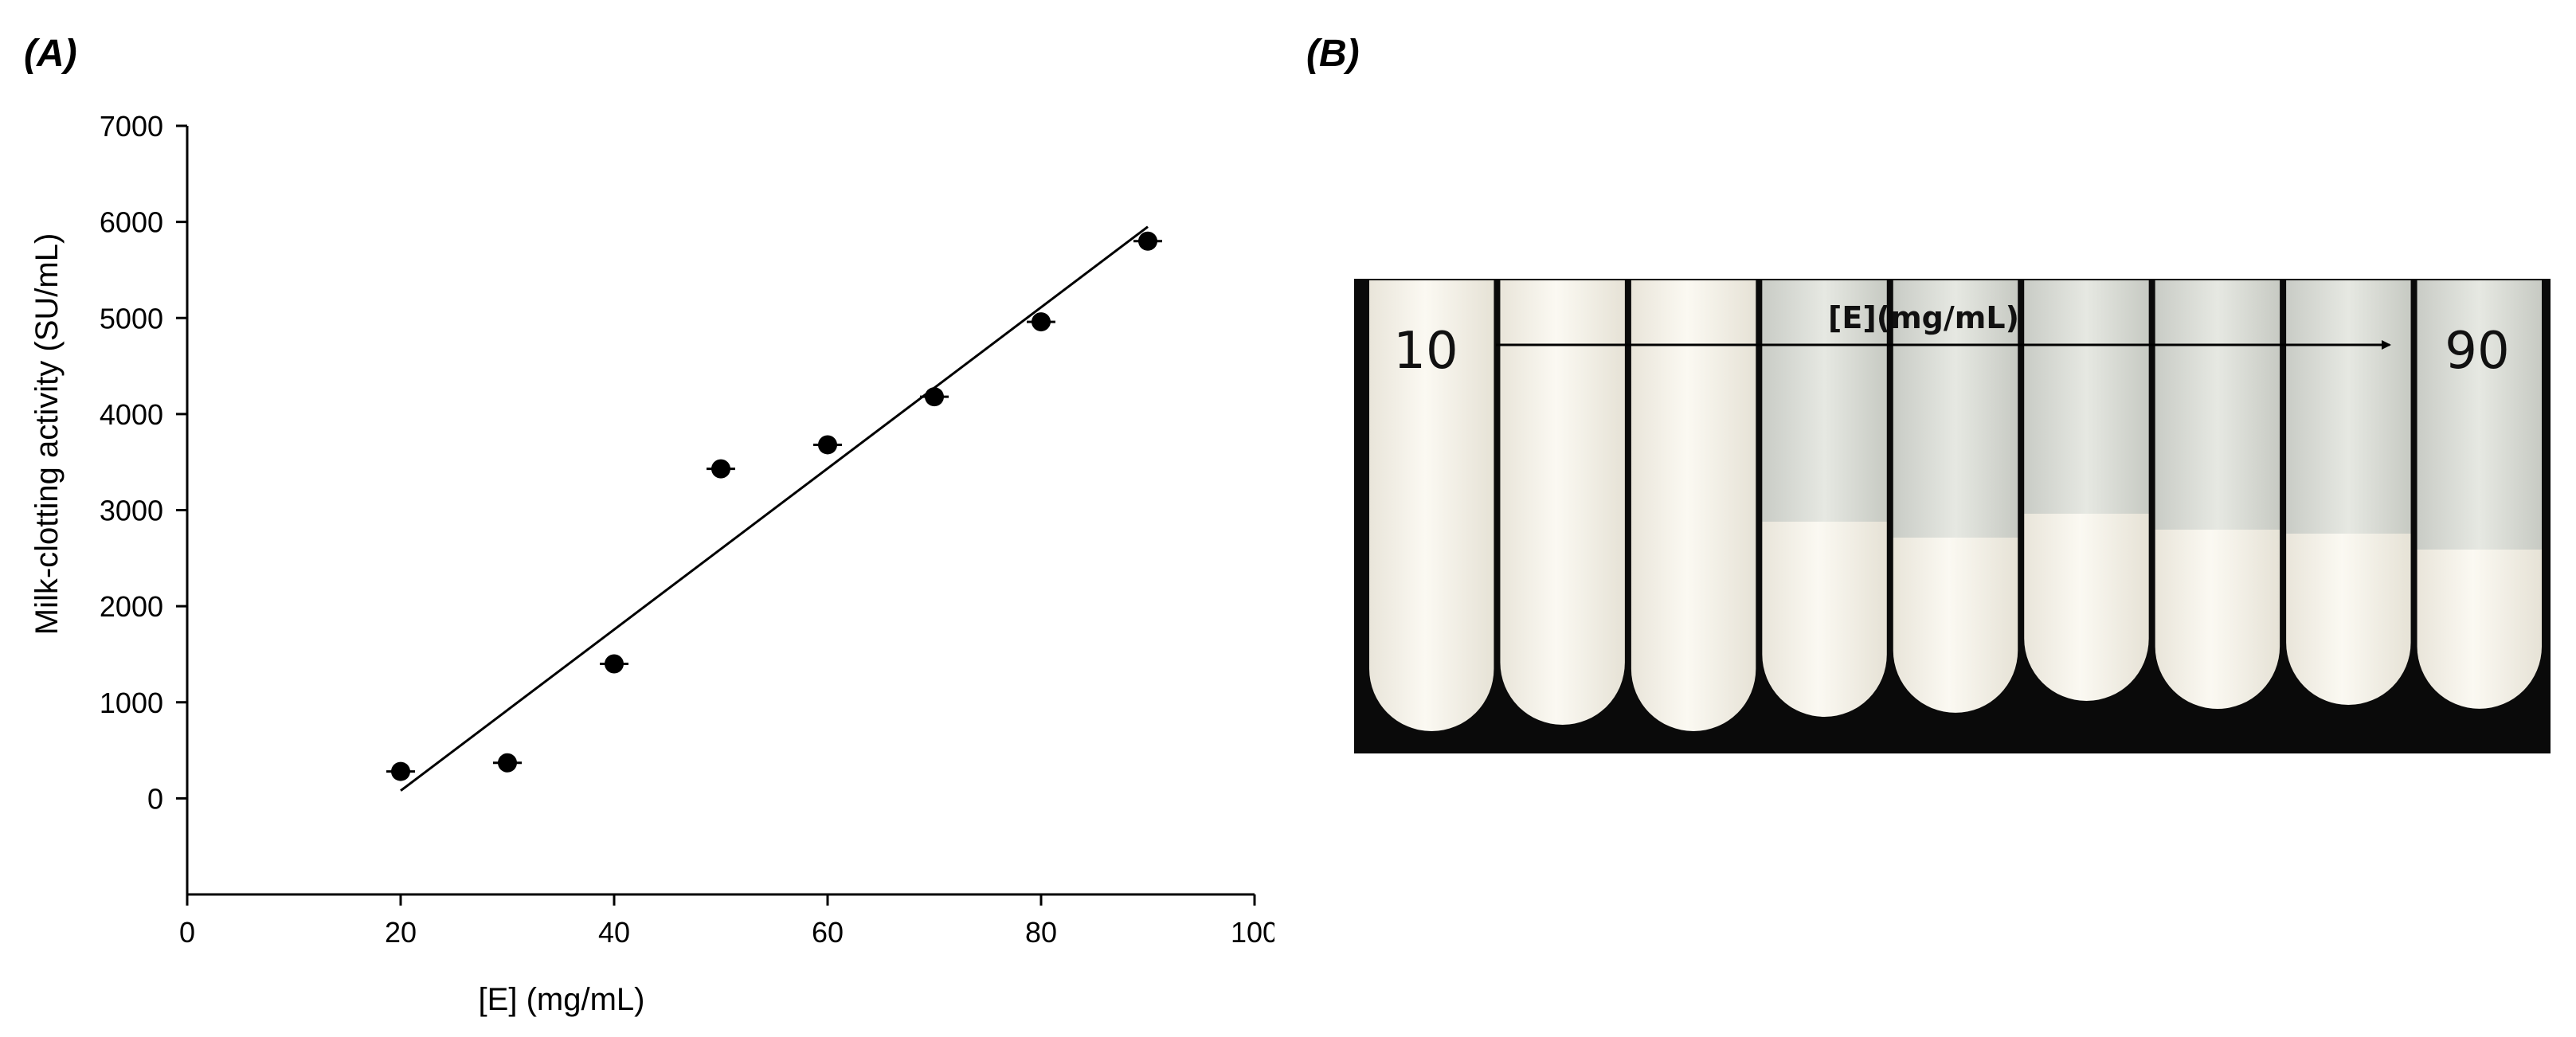 The height and width of the screenshot is (1037, 2576). What do you see at coordinates (1425, 351) in the screenshot?
I see `start-concentration-label: 10` at bounding box center [1425, 351].